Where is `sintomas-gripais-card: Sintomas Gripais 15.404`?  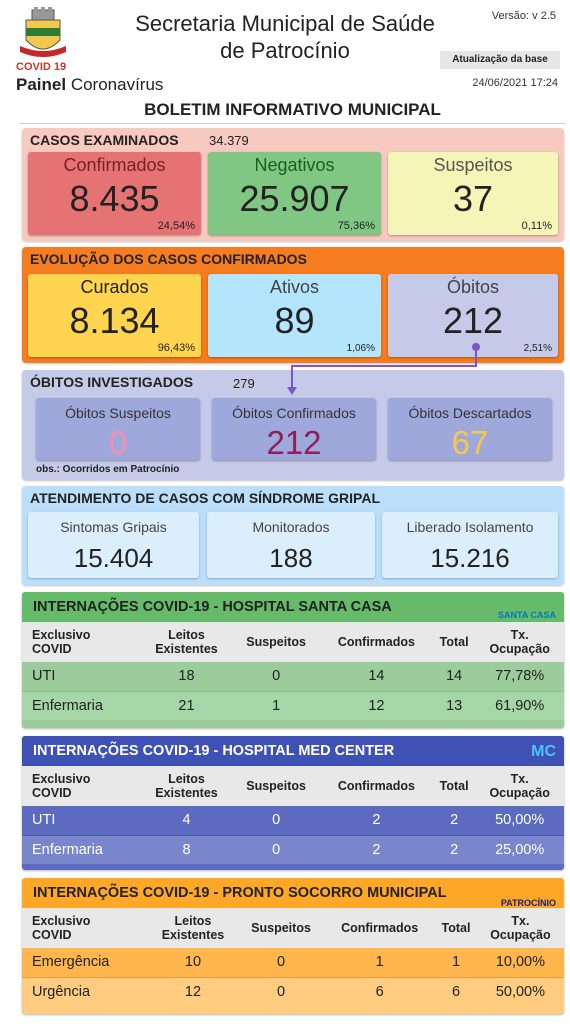
sintomas-gripais-card: Sintomas Gripais 15.404 is located at coordinates (113, 545).